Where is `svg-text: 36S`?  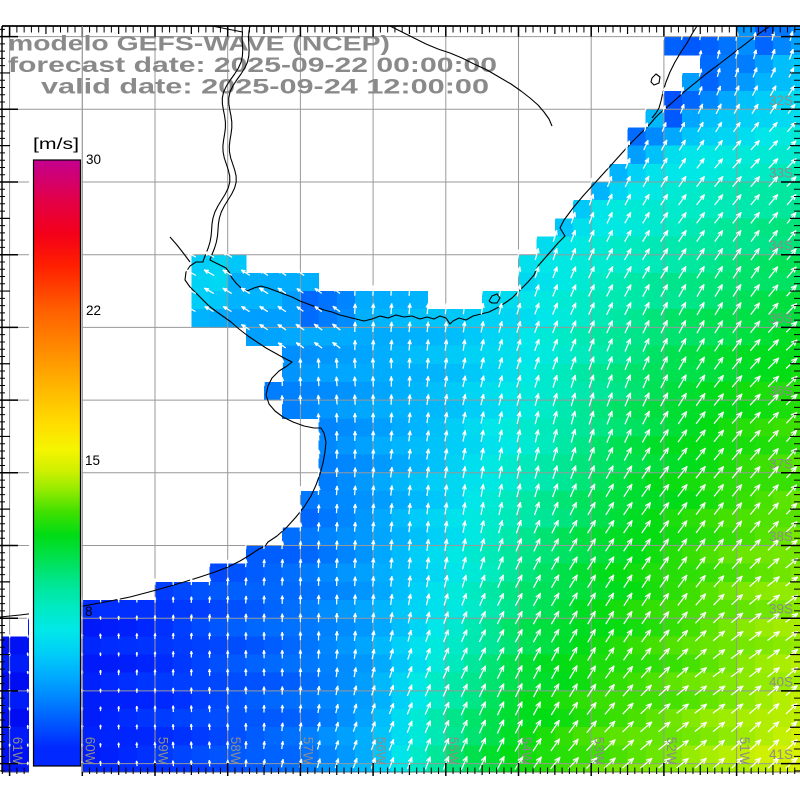
svg-text: 36S is located at coordinates (781, 391).